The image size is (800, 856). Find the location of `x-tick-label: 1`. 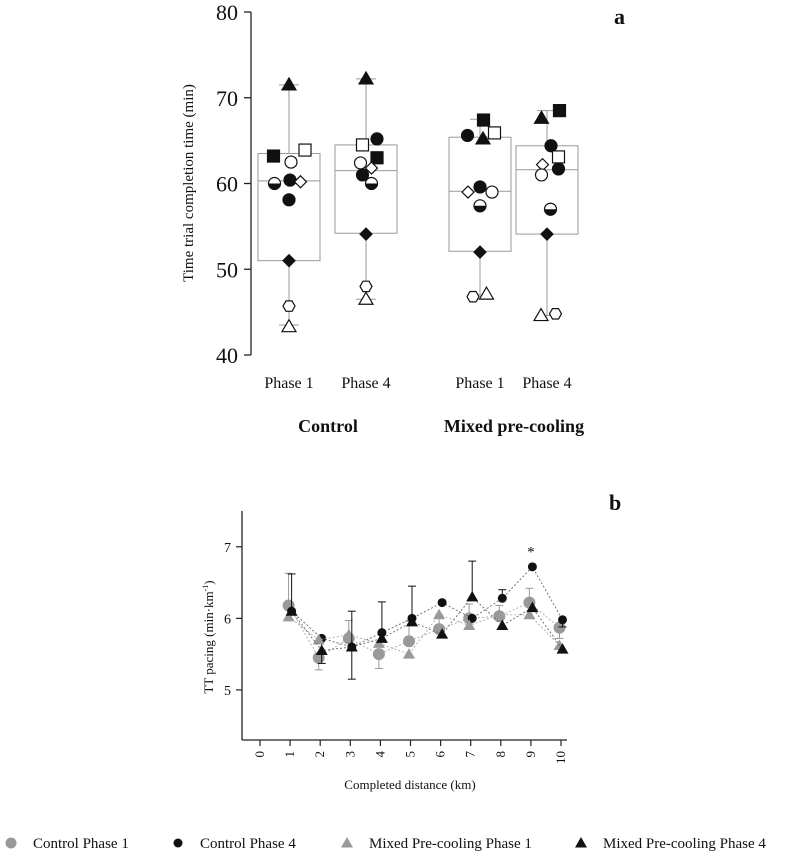

x-tick-label: 1 is located at coordinates (289, 754).